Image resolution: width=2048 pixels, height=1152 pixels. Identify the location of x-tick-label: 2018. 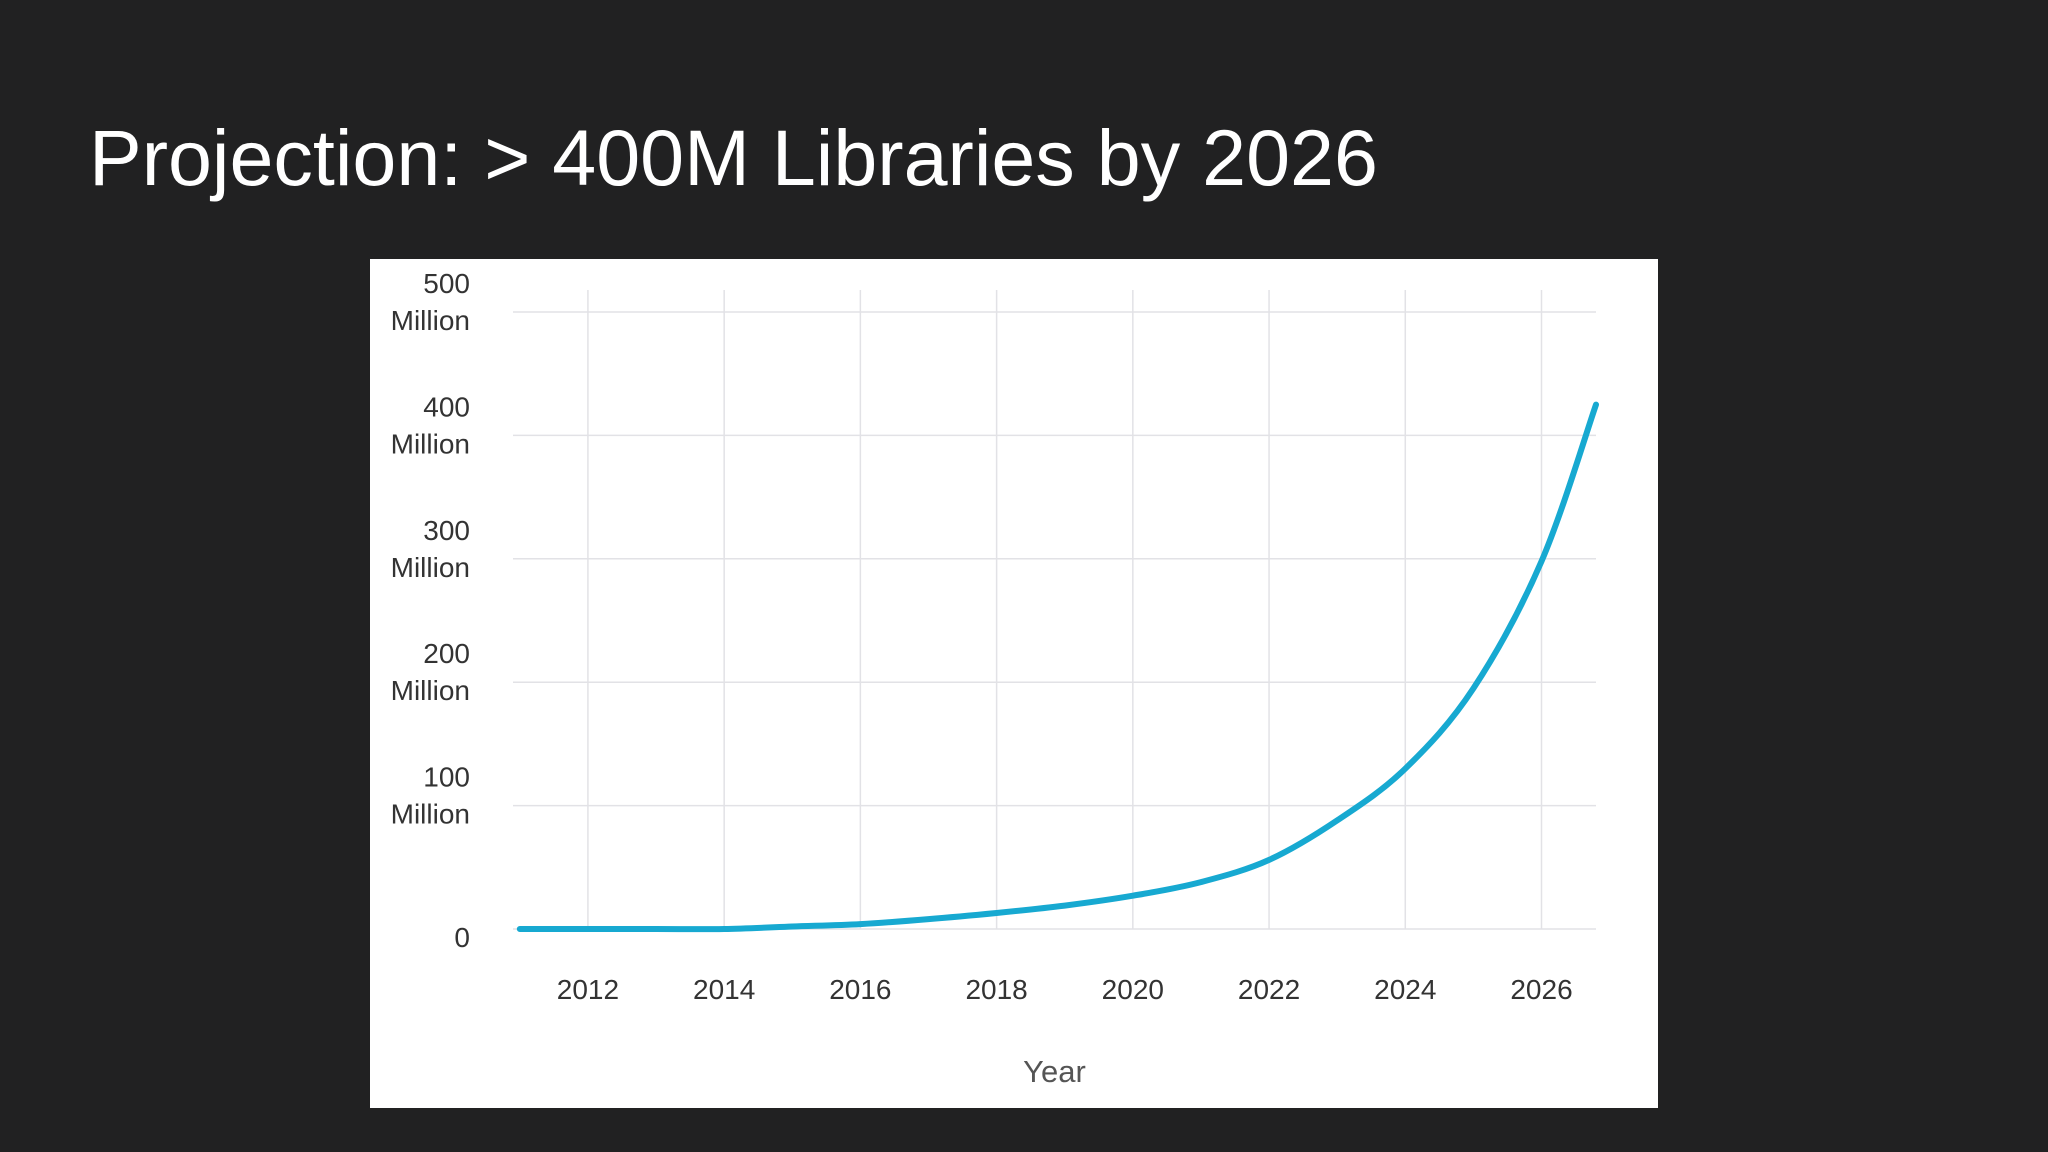
(996, 989).